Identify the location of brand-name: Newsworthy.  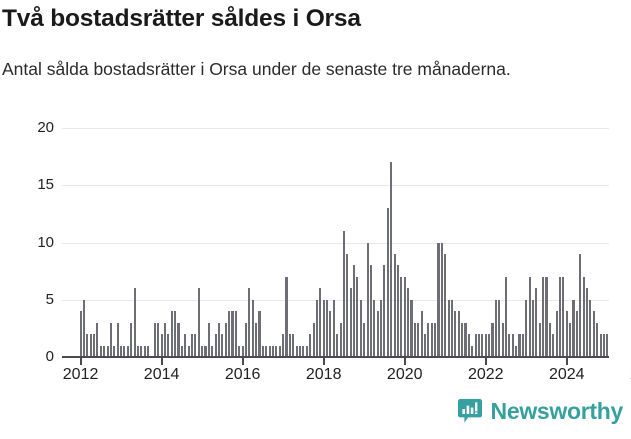
(557, 411).